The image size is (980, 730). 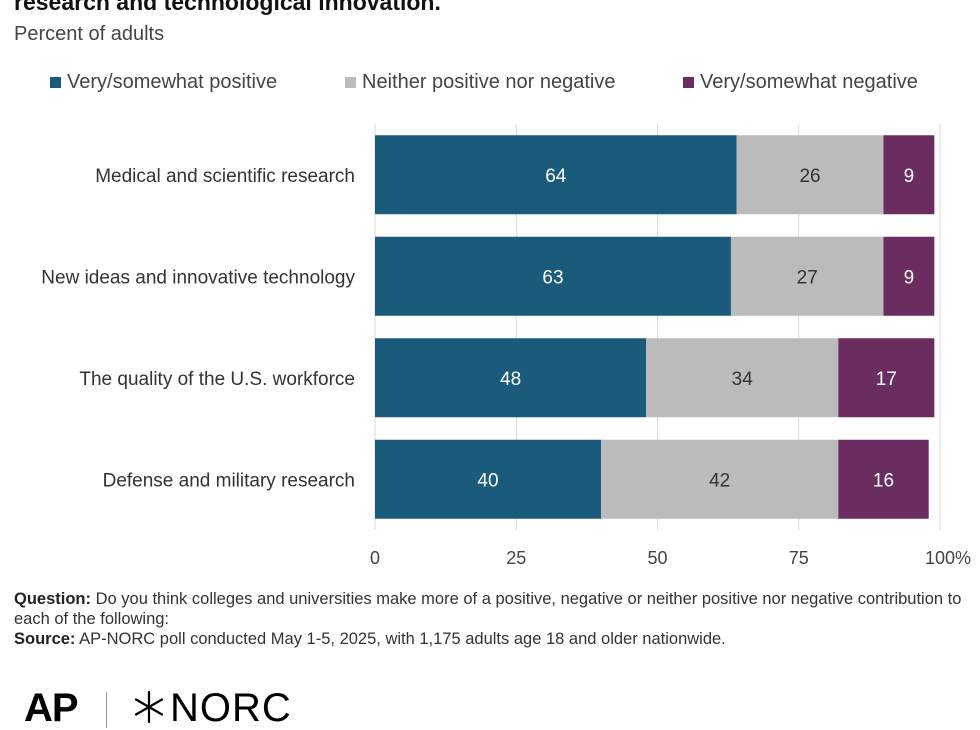 What do you see at coordinates (227, 7) in the screenshot?
I see `chart-title: research and technological innovation.` at bounding box center [227, 7].